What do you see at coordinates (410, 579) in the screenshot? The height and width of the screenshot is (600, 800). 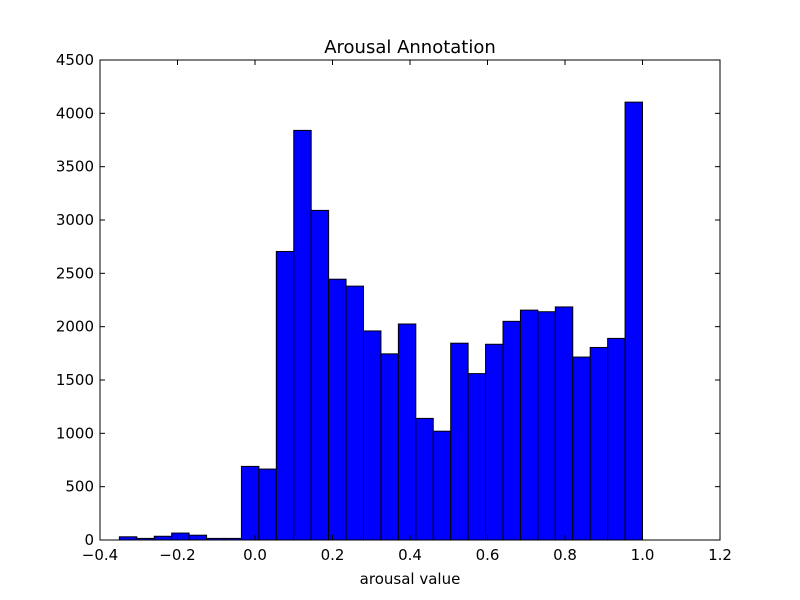 I see `x-axis-label: arousal value` at bounding box center [410, 579].